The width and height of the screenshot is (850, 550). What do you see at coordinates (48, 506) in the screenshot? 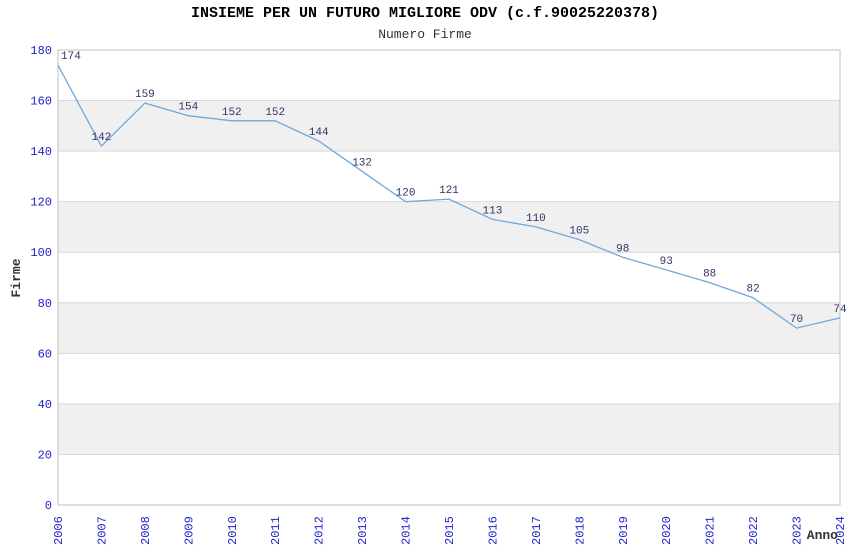
I see `y-tick-label: 0` at bounding box center [48, 506].